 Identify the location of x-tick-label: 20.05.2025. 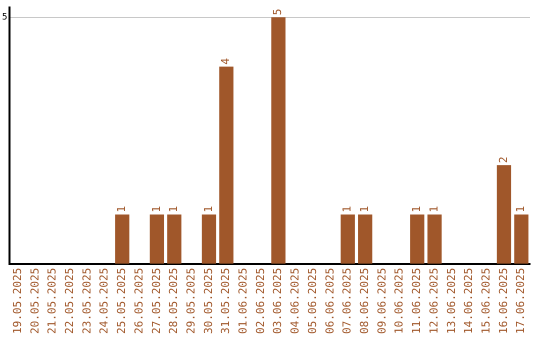
(35, 301).